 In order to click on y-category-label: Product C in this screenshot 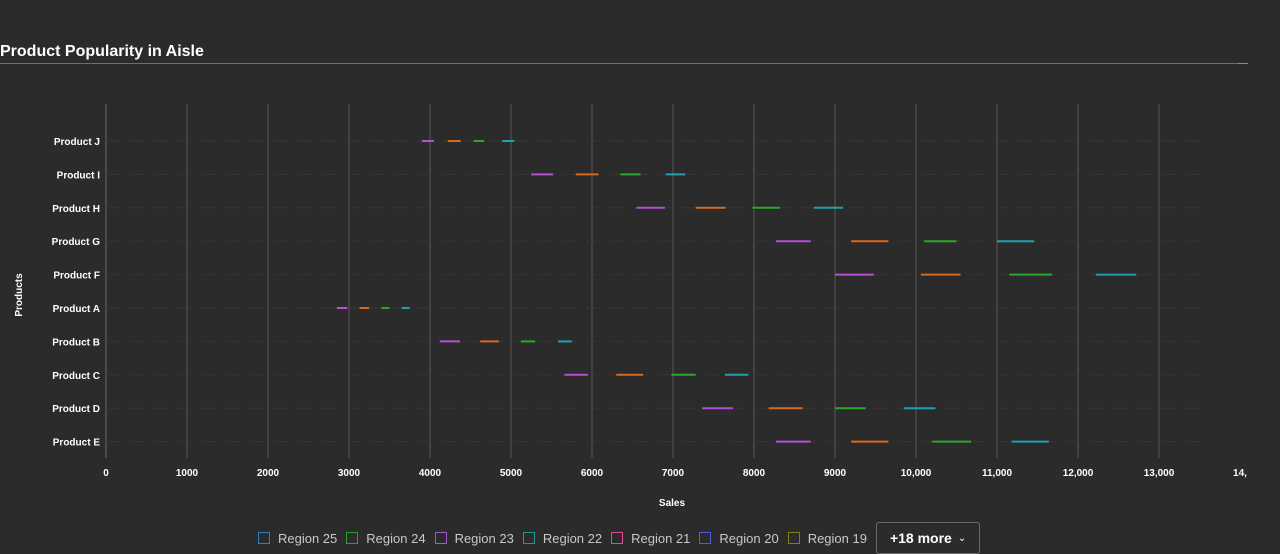, I will do `click(76, 376)`.